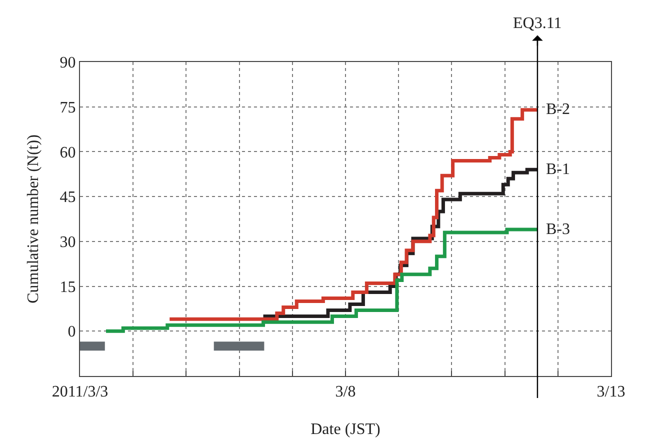  I want to click on y-tick-label: 45, so click(68, 197).